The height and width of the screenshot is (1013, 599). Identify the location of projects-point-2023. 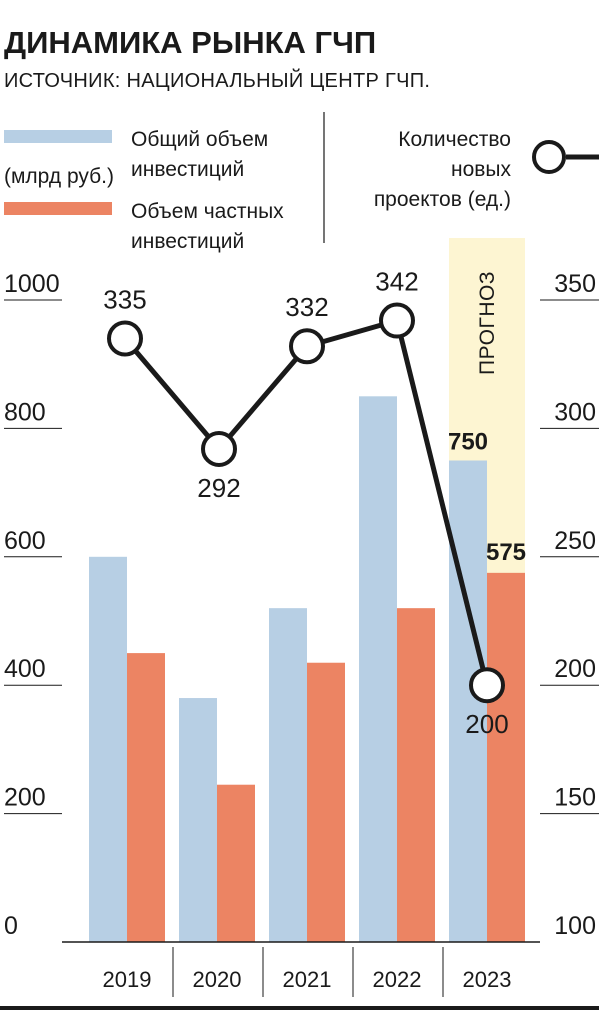
(487, 685).